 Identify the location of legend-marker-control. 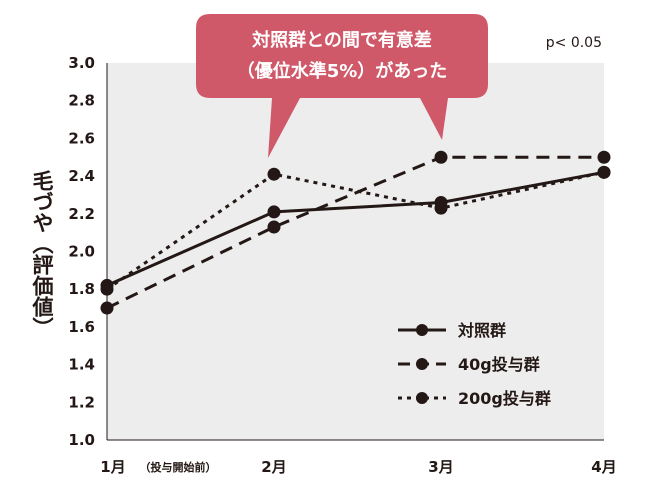
(422, 330).